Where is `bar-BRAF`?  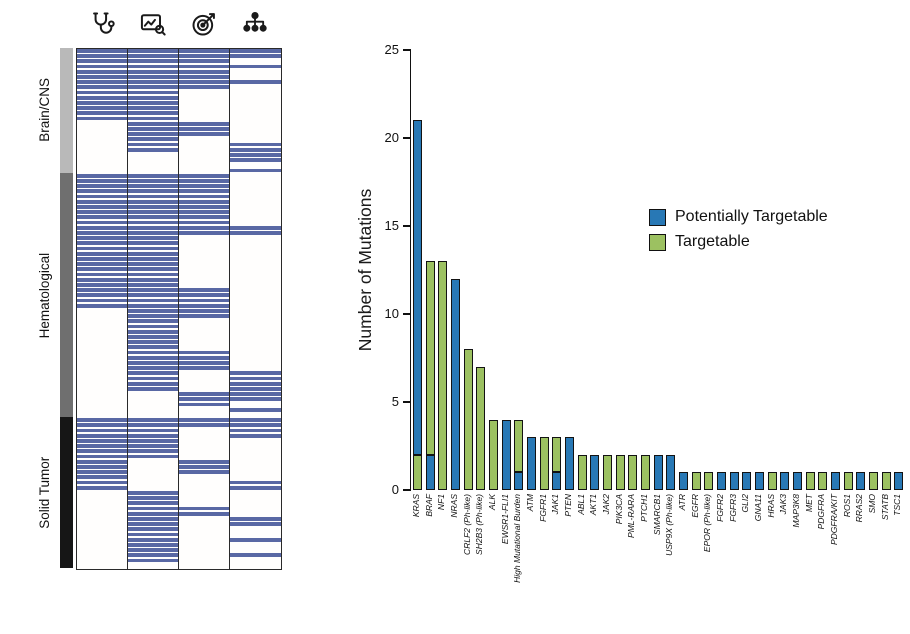
bar-BRAF is located at coordinates (430, 375).